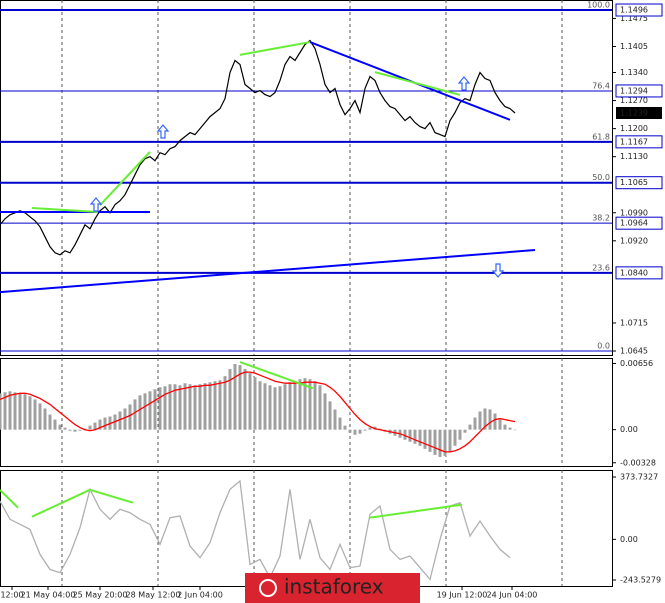  I want to click on fib-label: 61.8, so click(601, 136).